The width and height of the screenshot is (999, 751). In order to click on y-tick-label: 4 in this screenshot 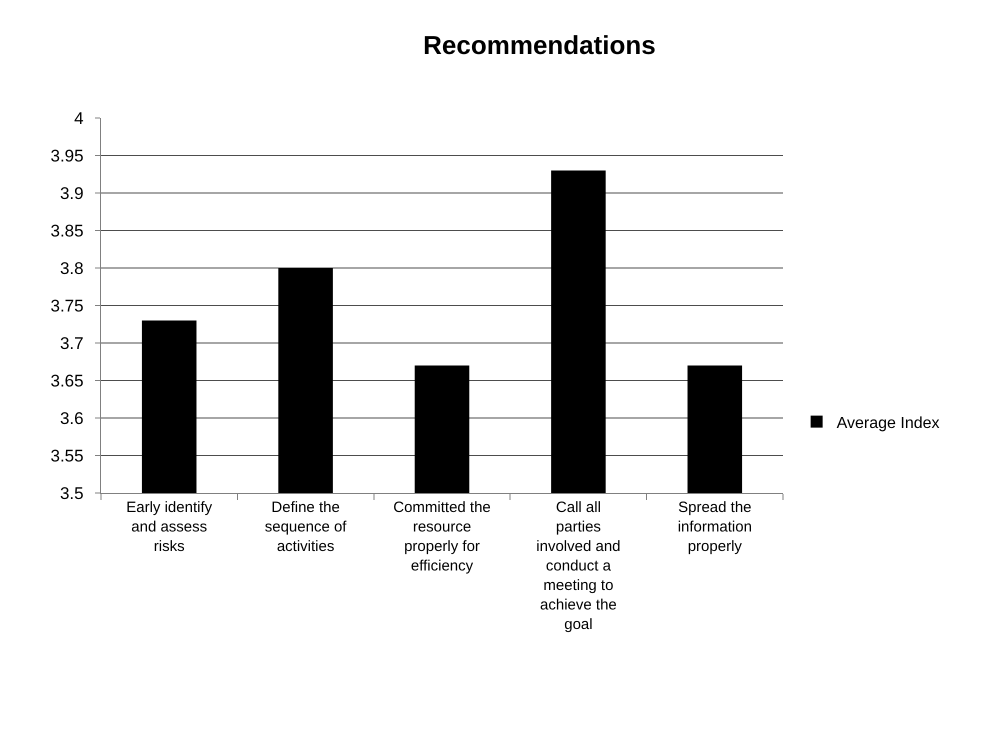, I will do `click(79, 118)`.